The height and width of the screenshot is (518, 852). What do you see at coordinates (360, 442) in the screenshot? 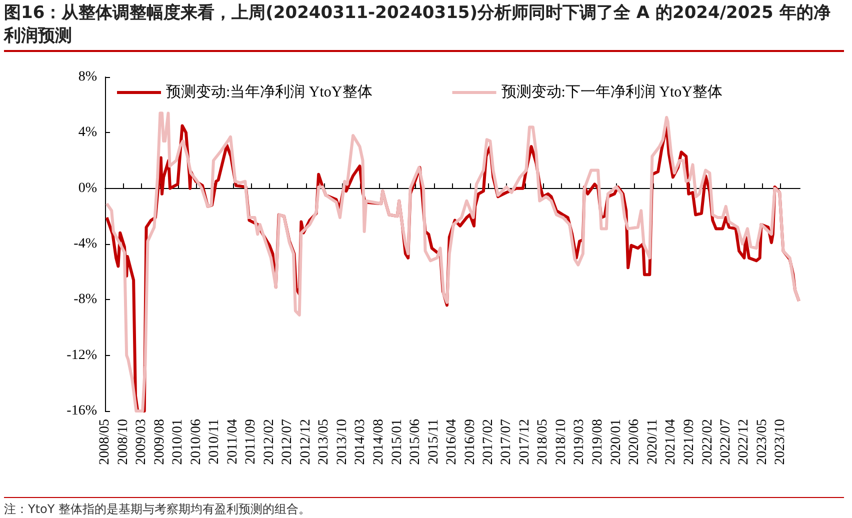
I see `x-tick-label: 2014/03` at bounding box center [360, 442].